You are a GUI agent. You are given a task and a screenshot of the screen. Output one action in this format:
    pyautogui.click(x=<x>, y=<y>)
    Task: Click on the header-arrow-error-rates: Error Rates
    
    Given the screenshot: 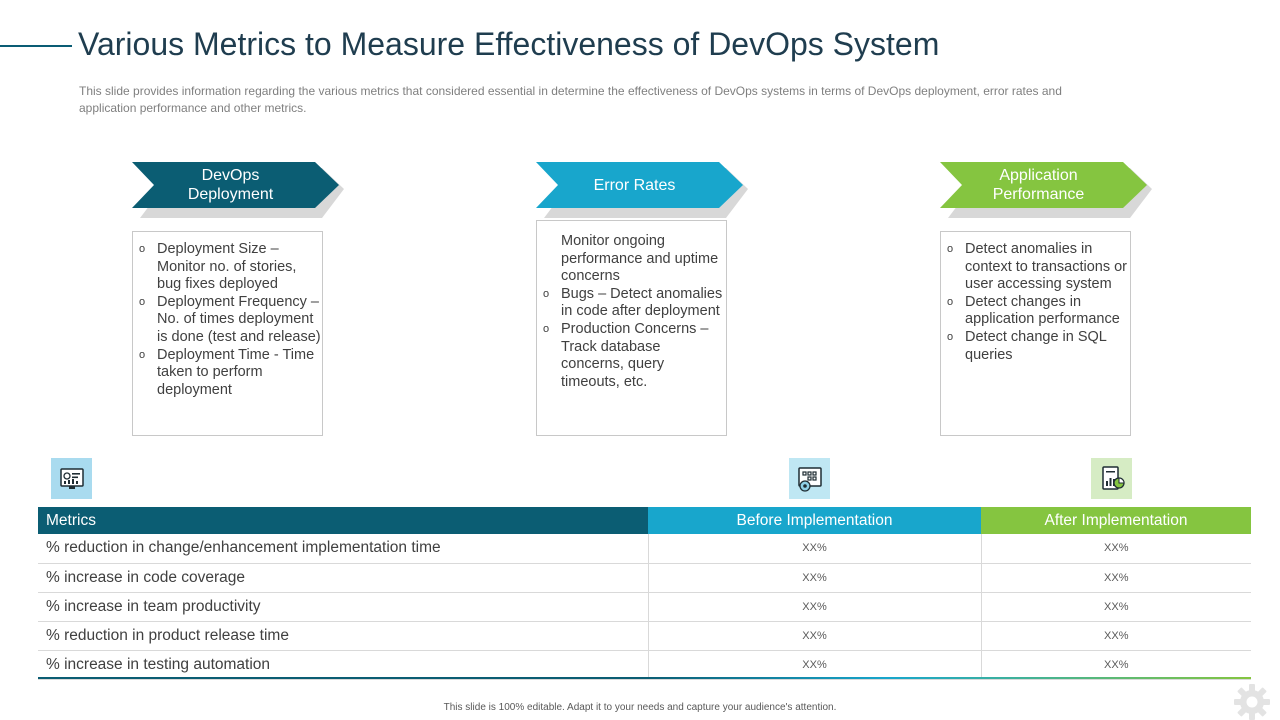 What is the action you would take?
    pyautogui.click(x=642, y=189)
    